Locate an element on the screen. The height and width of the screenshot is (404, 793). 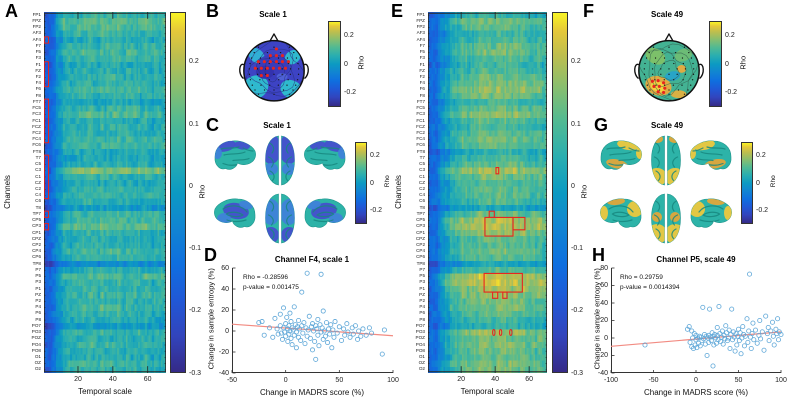
channel-label: FC2 is located at coordinates (36, 132).